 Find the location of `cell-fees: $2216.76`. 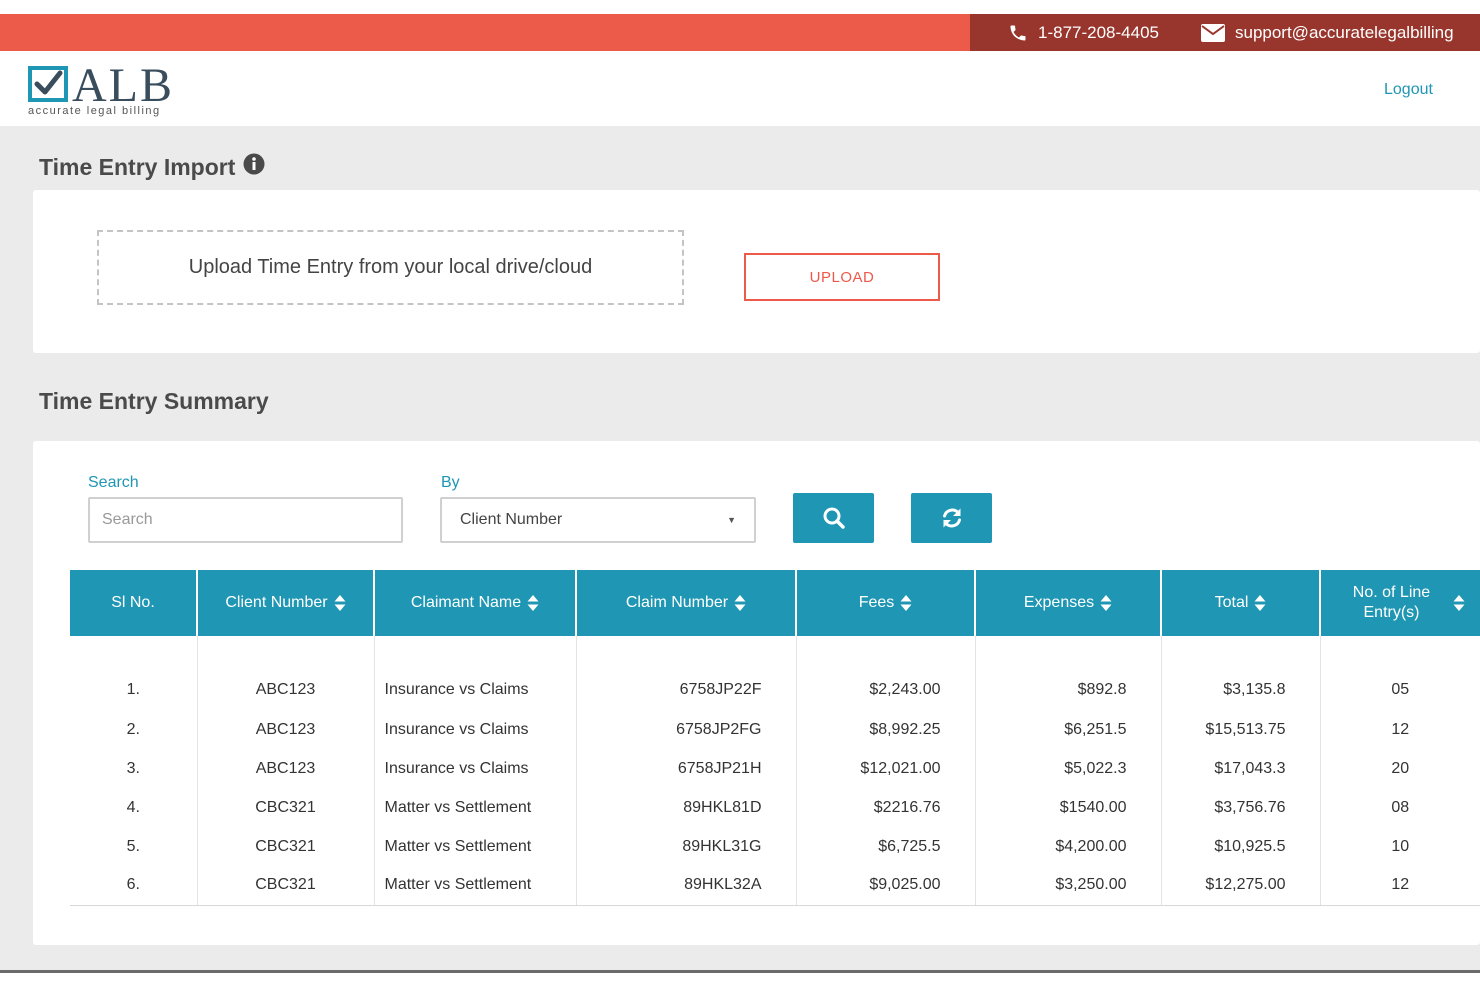

cell-fees: $2216.76 is located at coordinates (886, 807).